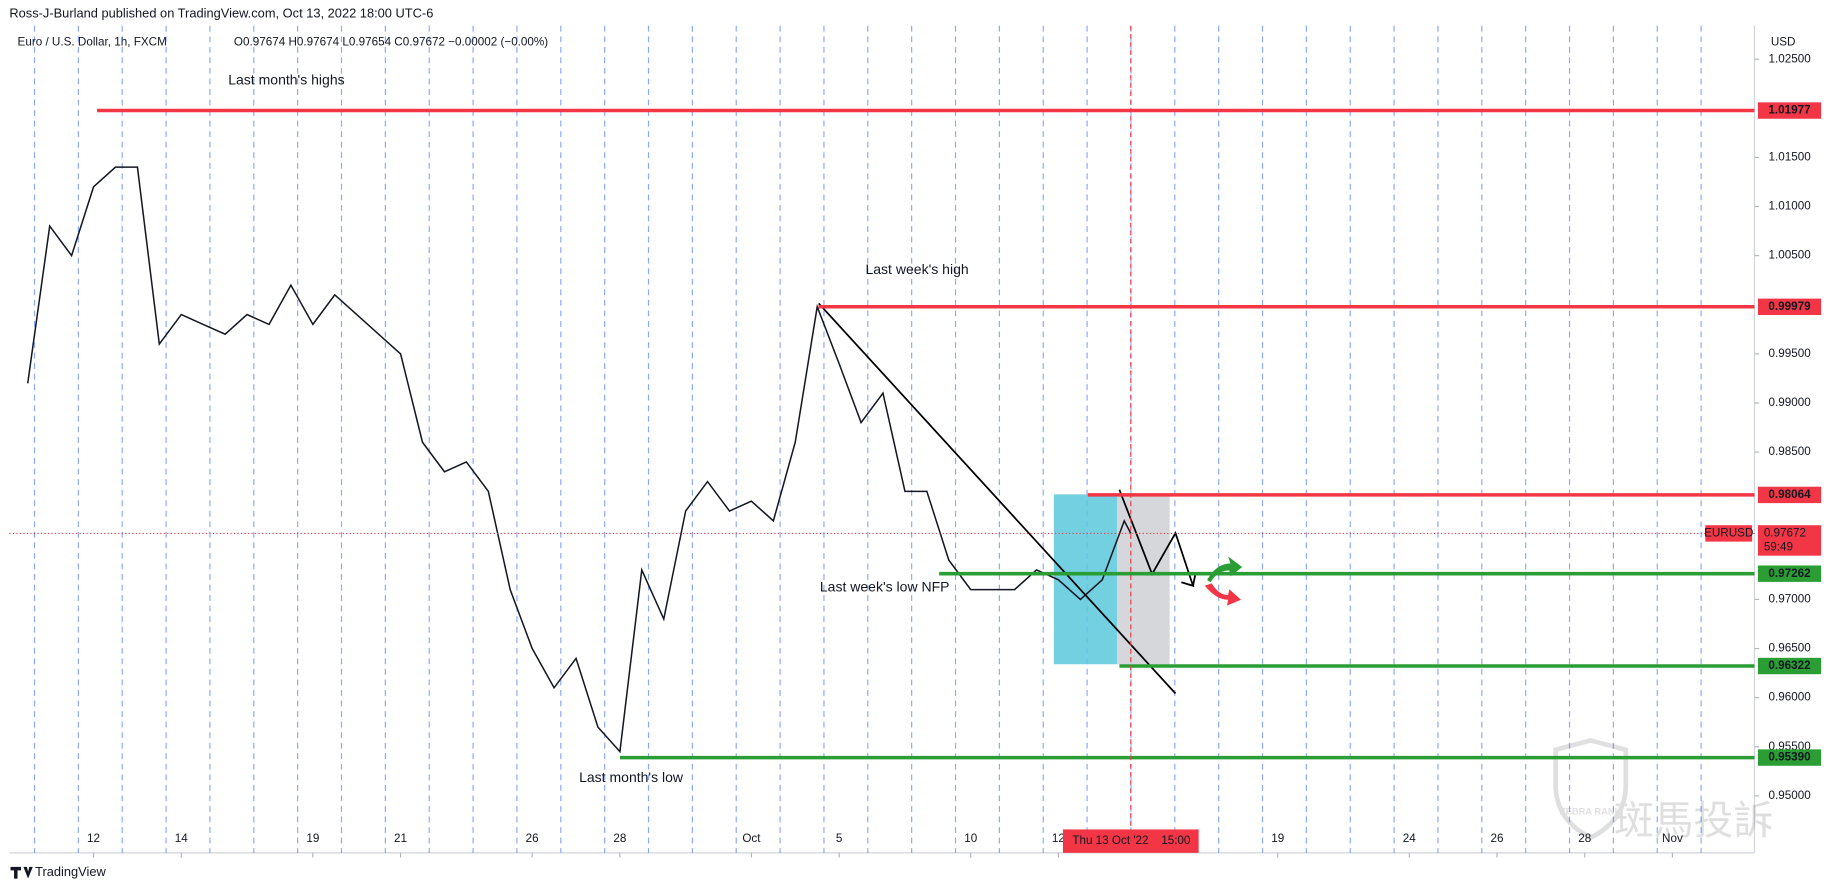 This screenshot has width=1834, height=888. Describe the element at coordinates (1591, 811) in the screenshot. I see `watermark-brand: ZEBRA RANK` at that location.